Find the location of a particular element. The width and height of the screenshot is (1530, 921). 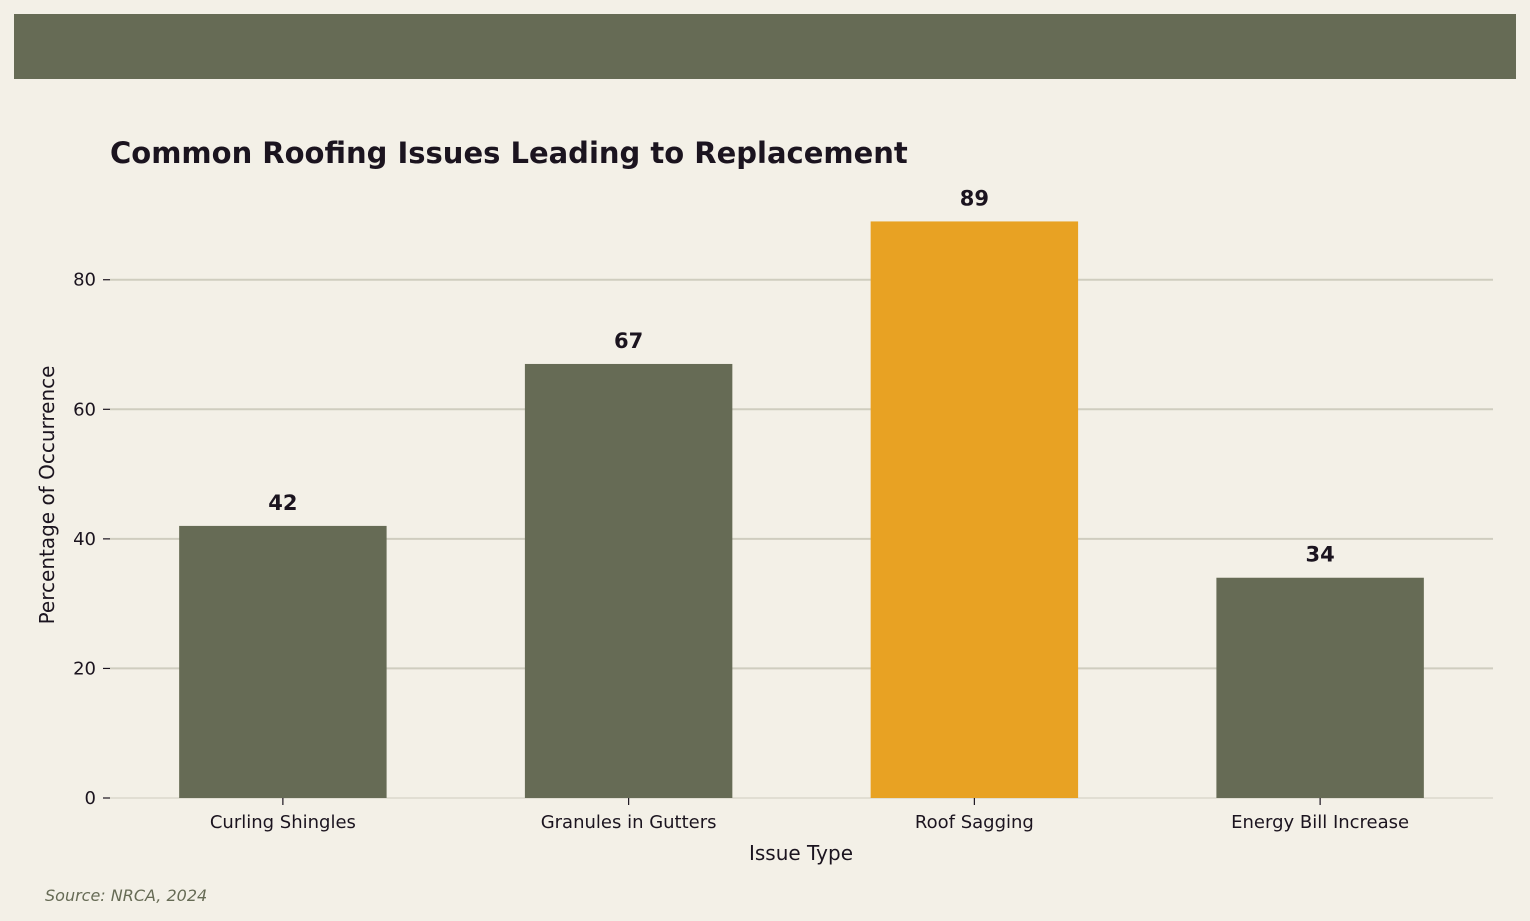

x-axis-label: Issue Type is located at coordinates (801, 853).